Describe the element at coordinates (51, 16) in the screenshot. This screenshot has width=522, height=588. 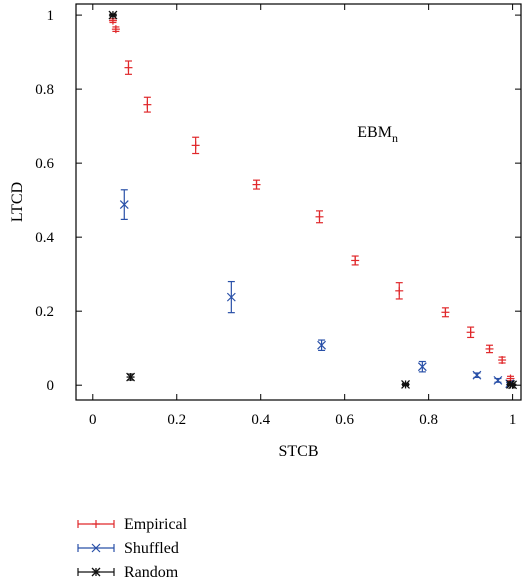
I see `y-tick-label: 1` at that location.